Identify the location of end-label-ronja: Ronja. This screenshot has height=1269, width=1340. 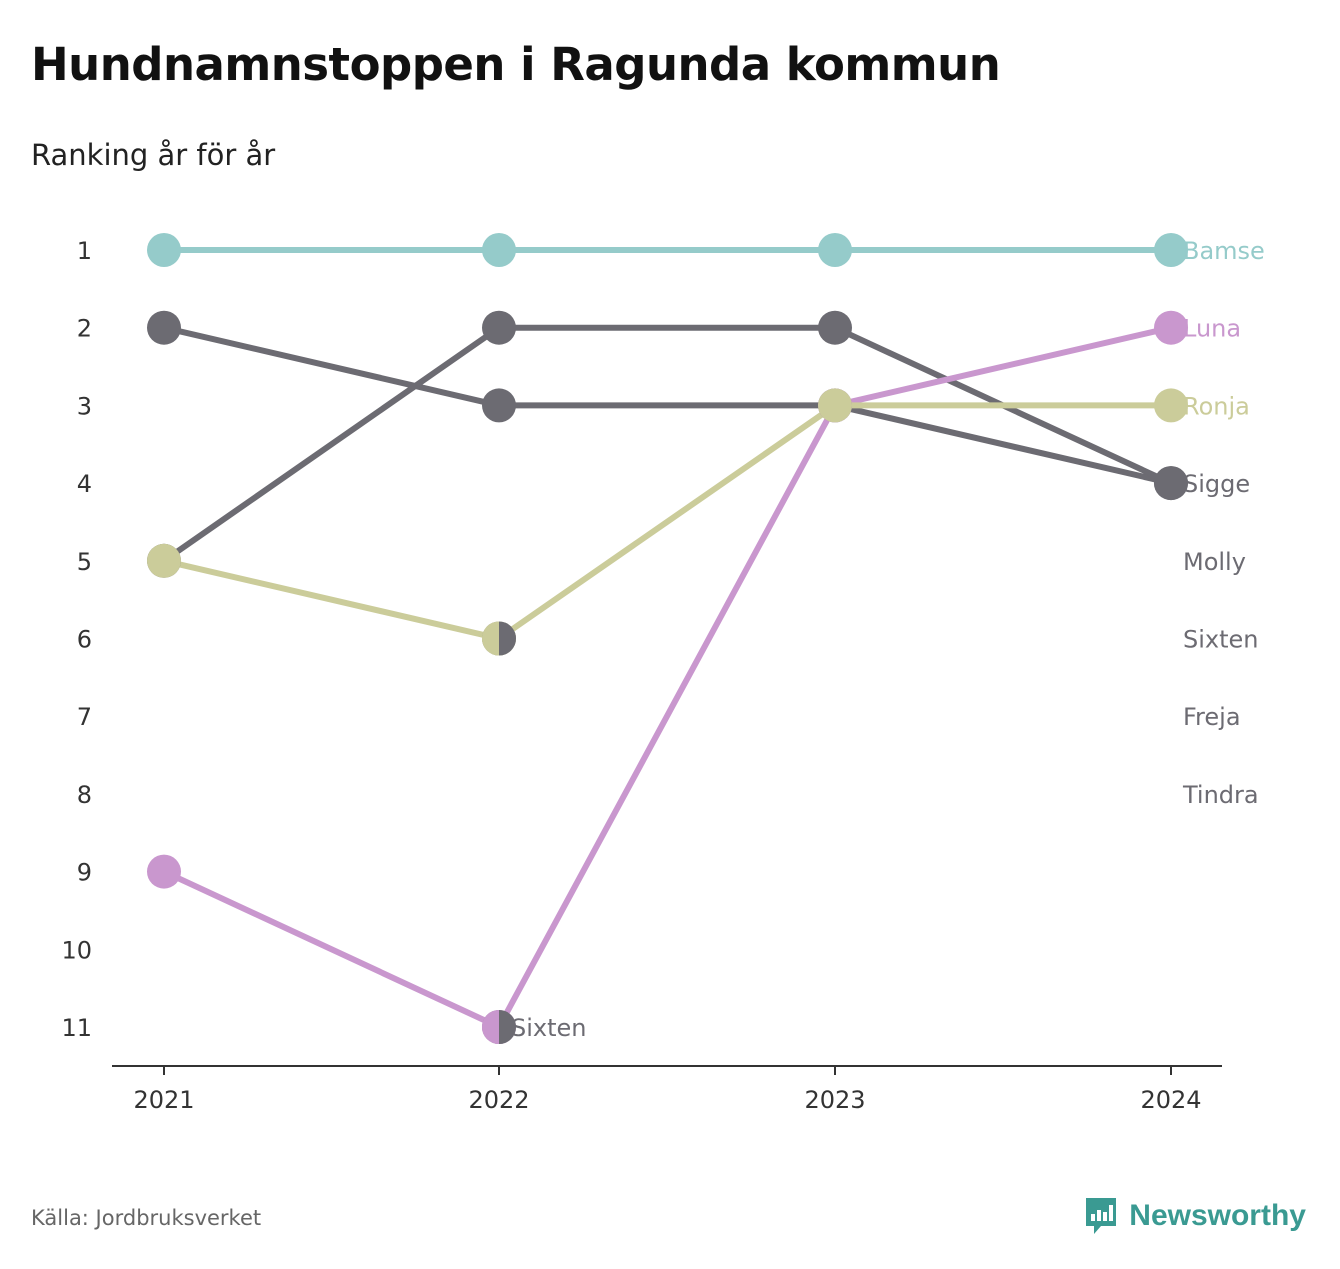
(1216, 406).